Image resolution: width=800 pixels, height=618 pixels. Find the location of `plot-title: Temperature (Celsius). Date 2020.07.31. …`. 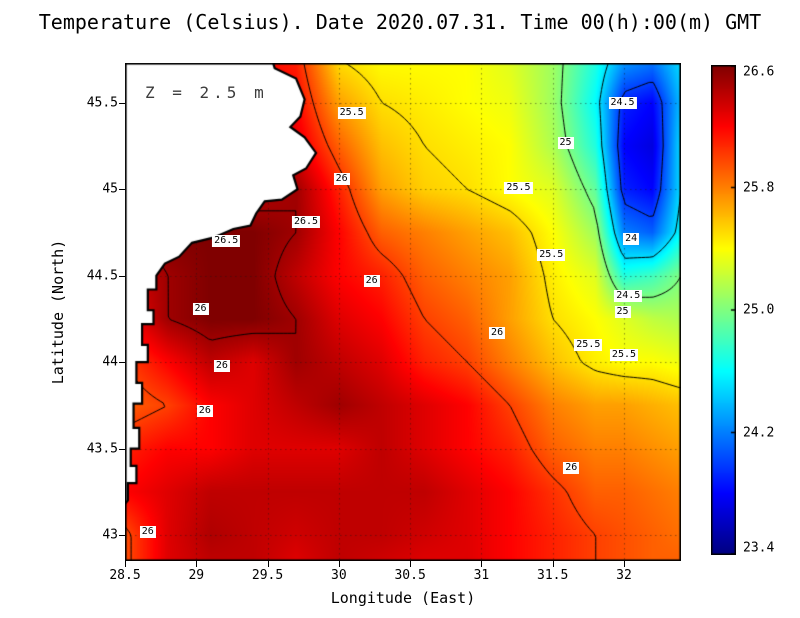

plot-title: Temperature (Celsius). Date 2020.07.31. … is located at coordinates (400, 22).